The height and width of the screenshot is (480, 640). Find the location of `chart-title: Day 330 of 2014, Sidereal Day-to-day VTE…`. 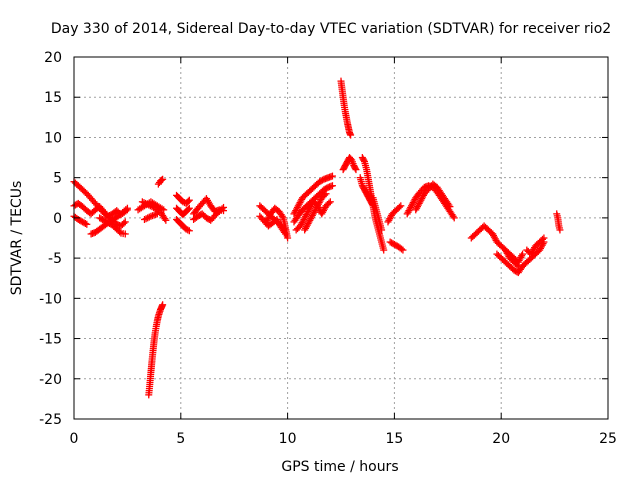

chart-title: Day 330 of 2014, Sidereal Day-to-day VTE… is located at coordinates (331, 29).